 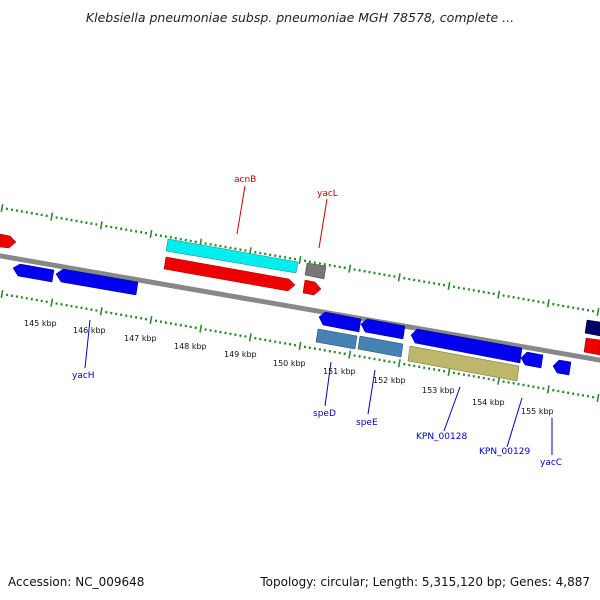 I want to click on leader-acnB, so click(x=241, y=210).